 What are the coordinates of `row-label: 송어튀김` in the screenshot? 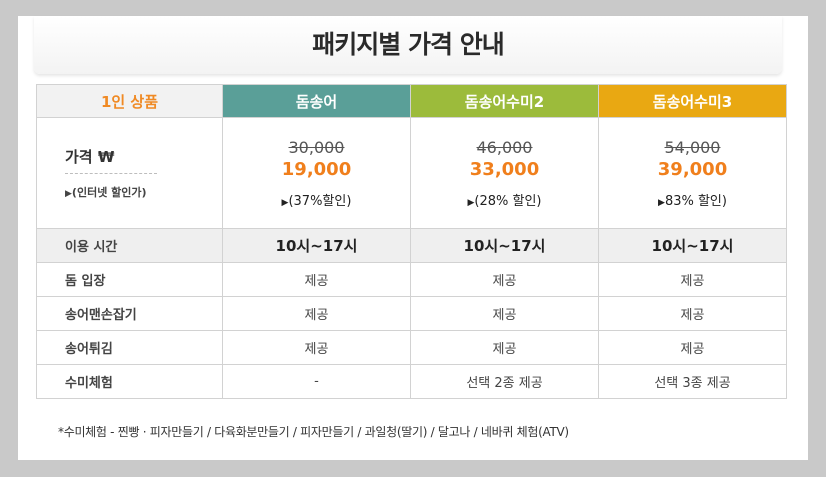 It's located at (129, 347).